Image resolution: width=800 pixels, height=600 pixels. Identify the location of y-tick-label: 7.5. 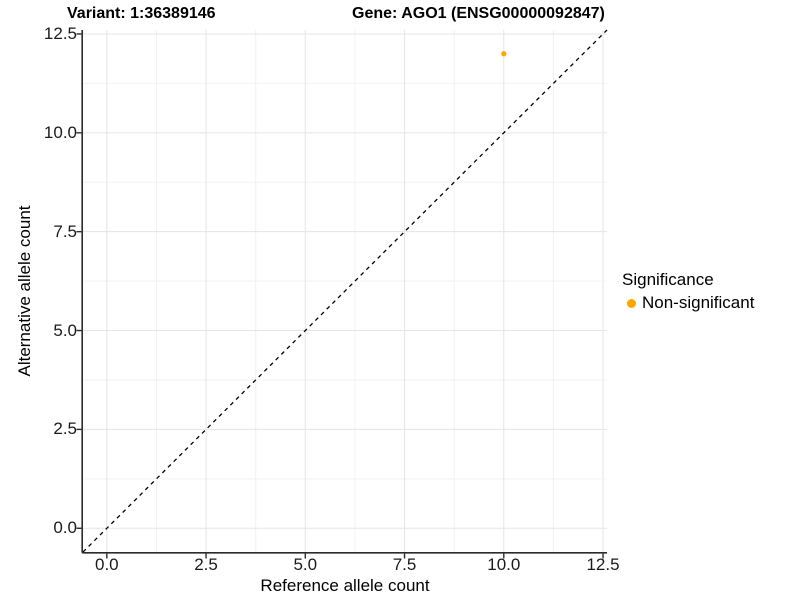
(65, 231).